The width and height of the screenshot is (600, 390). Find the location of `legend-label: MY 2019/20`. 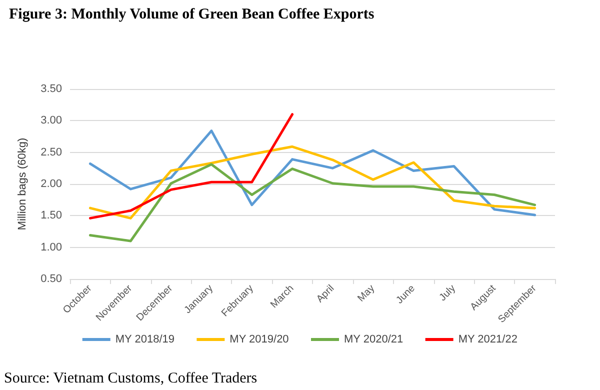

legend-label: MY 2019/20 is located at coordinates (259, 340).